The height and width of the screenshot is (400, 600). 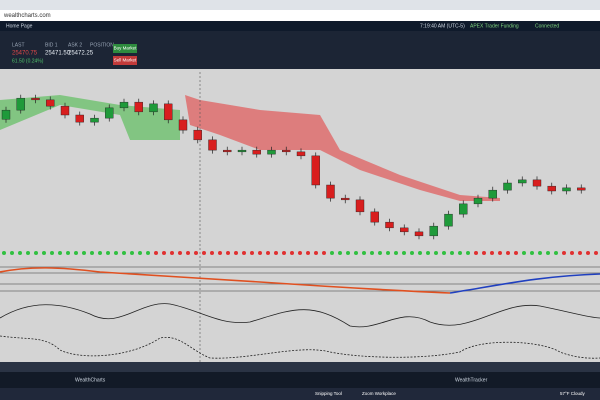 I want to click on connection: Connected, so click(x=547, y=26).